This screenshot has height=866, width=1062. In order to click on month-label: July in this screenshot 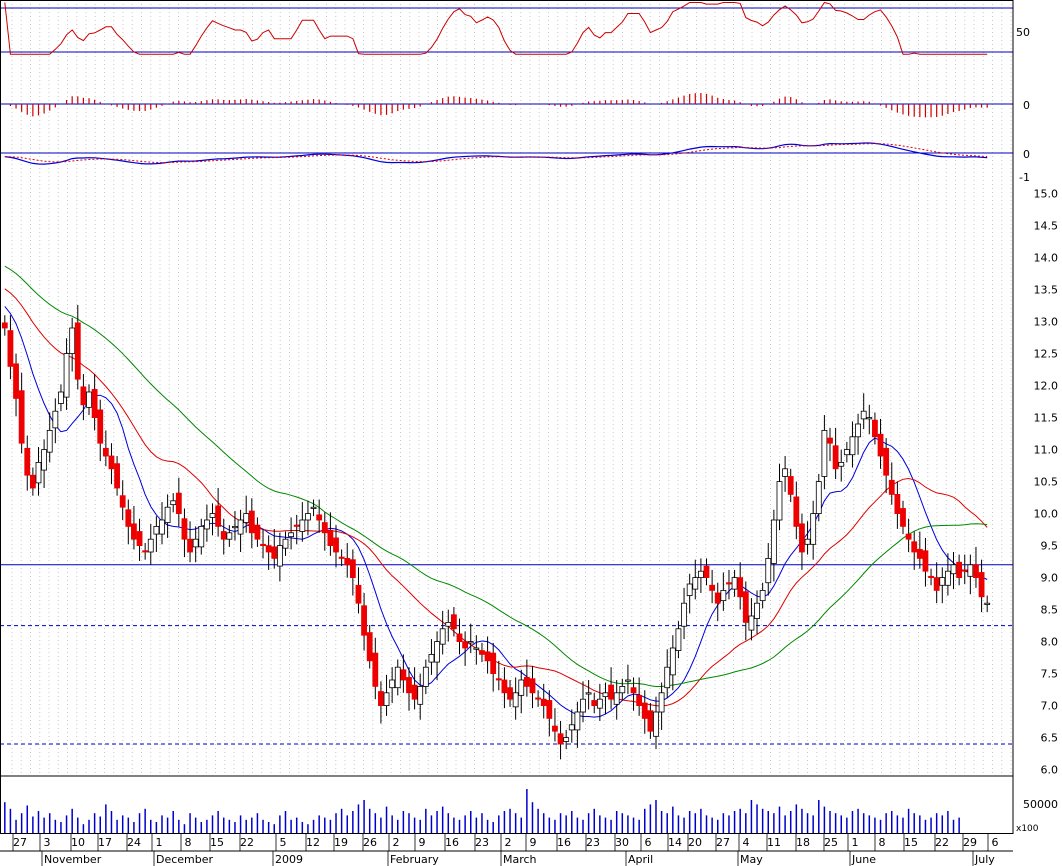, I will do `click(984, 859)`.